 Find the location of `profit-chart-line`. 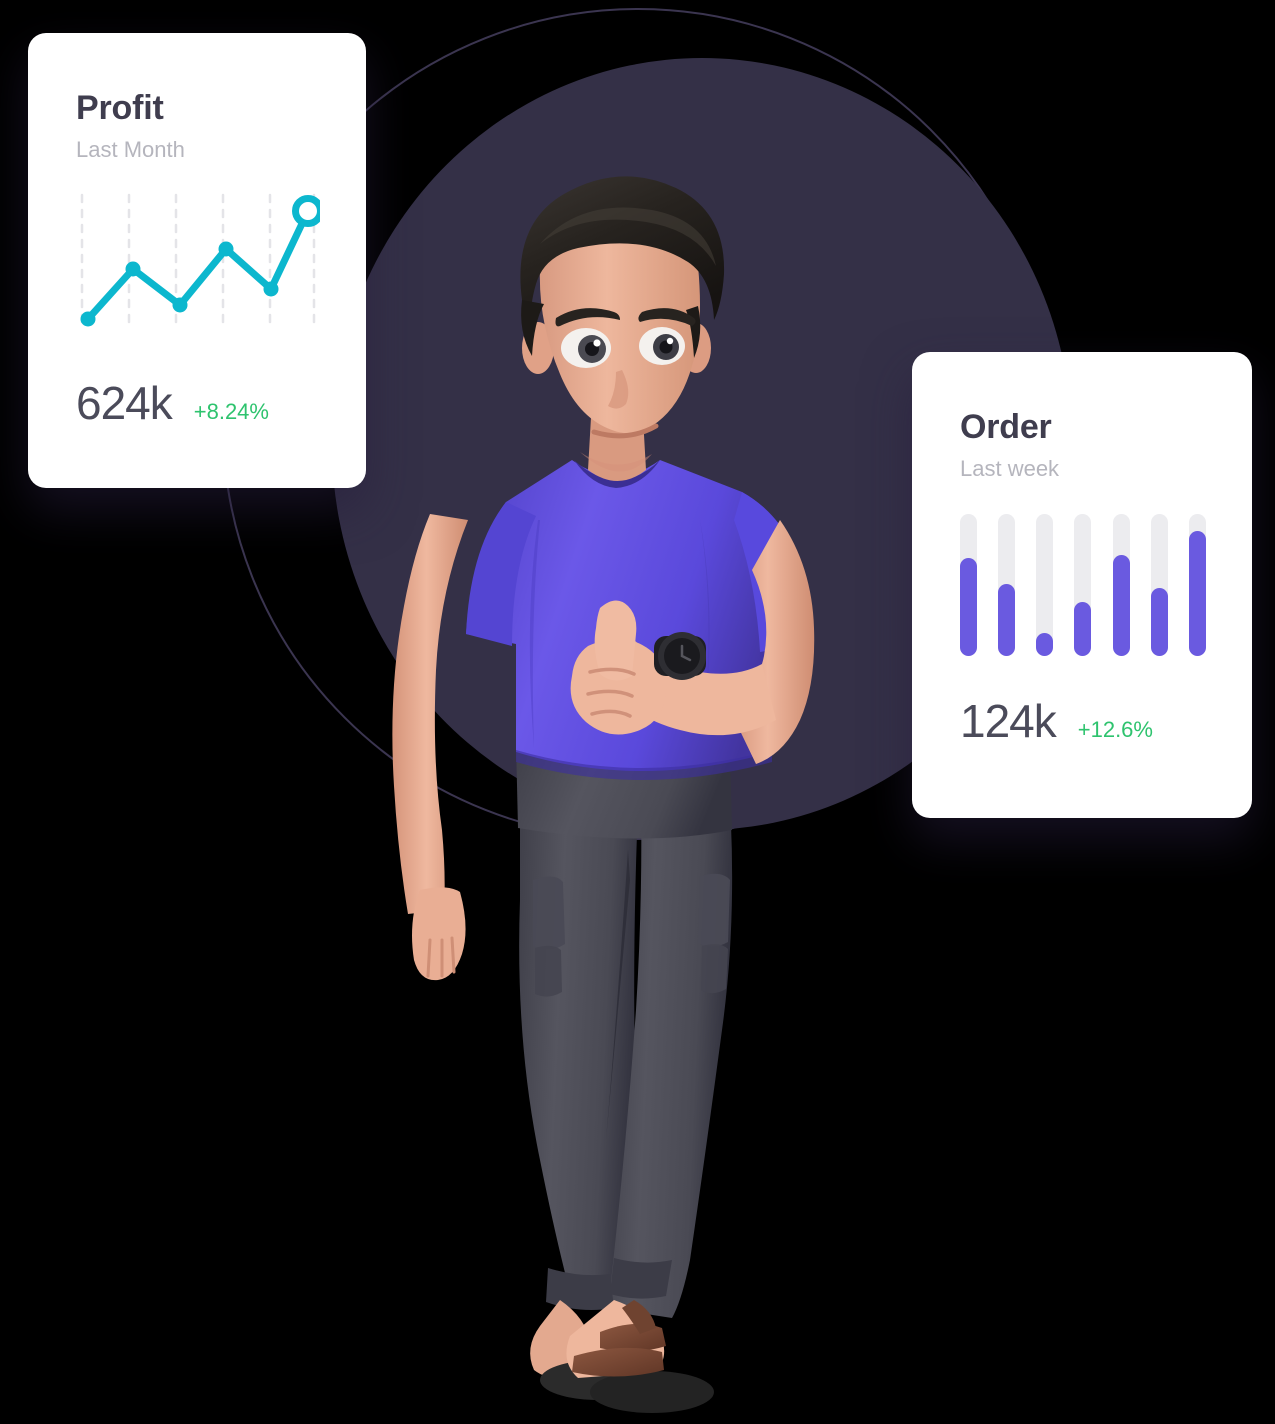

profit-chart-line is located at coordinates (198, 265).